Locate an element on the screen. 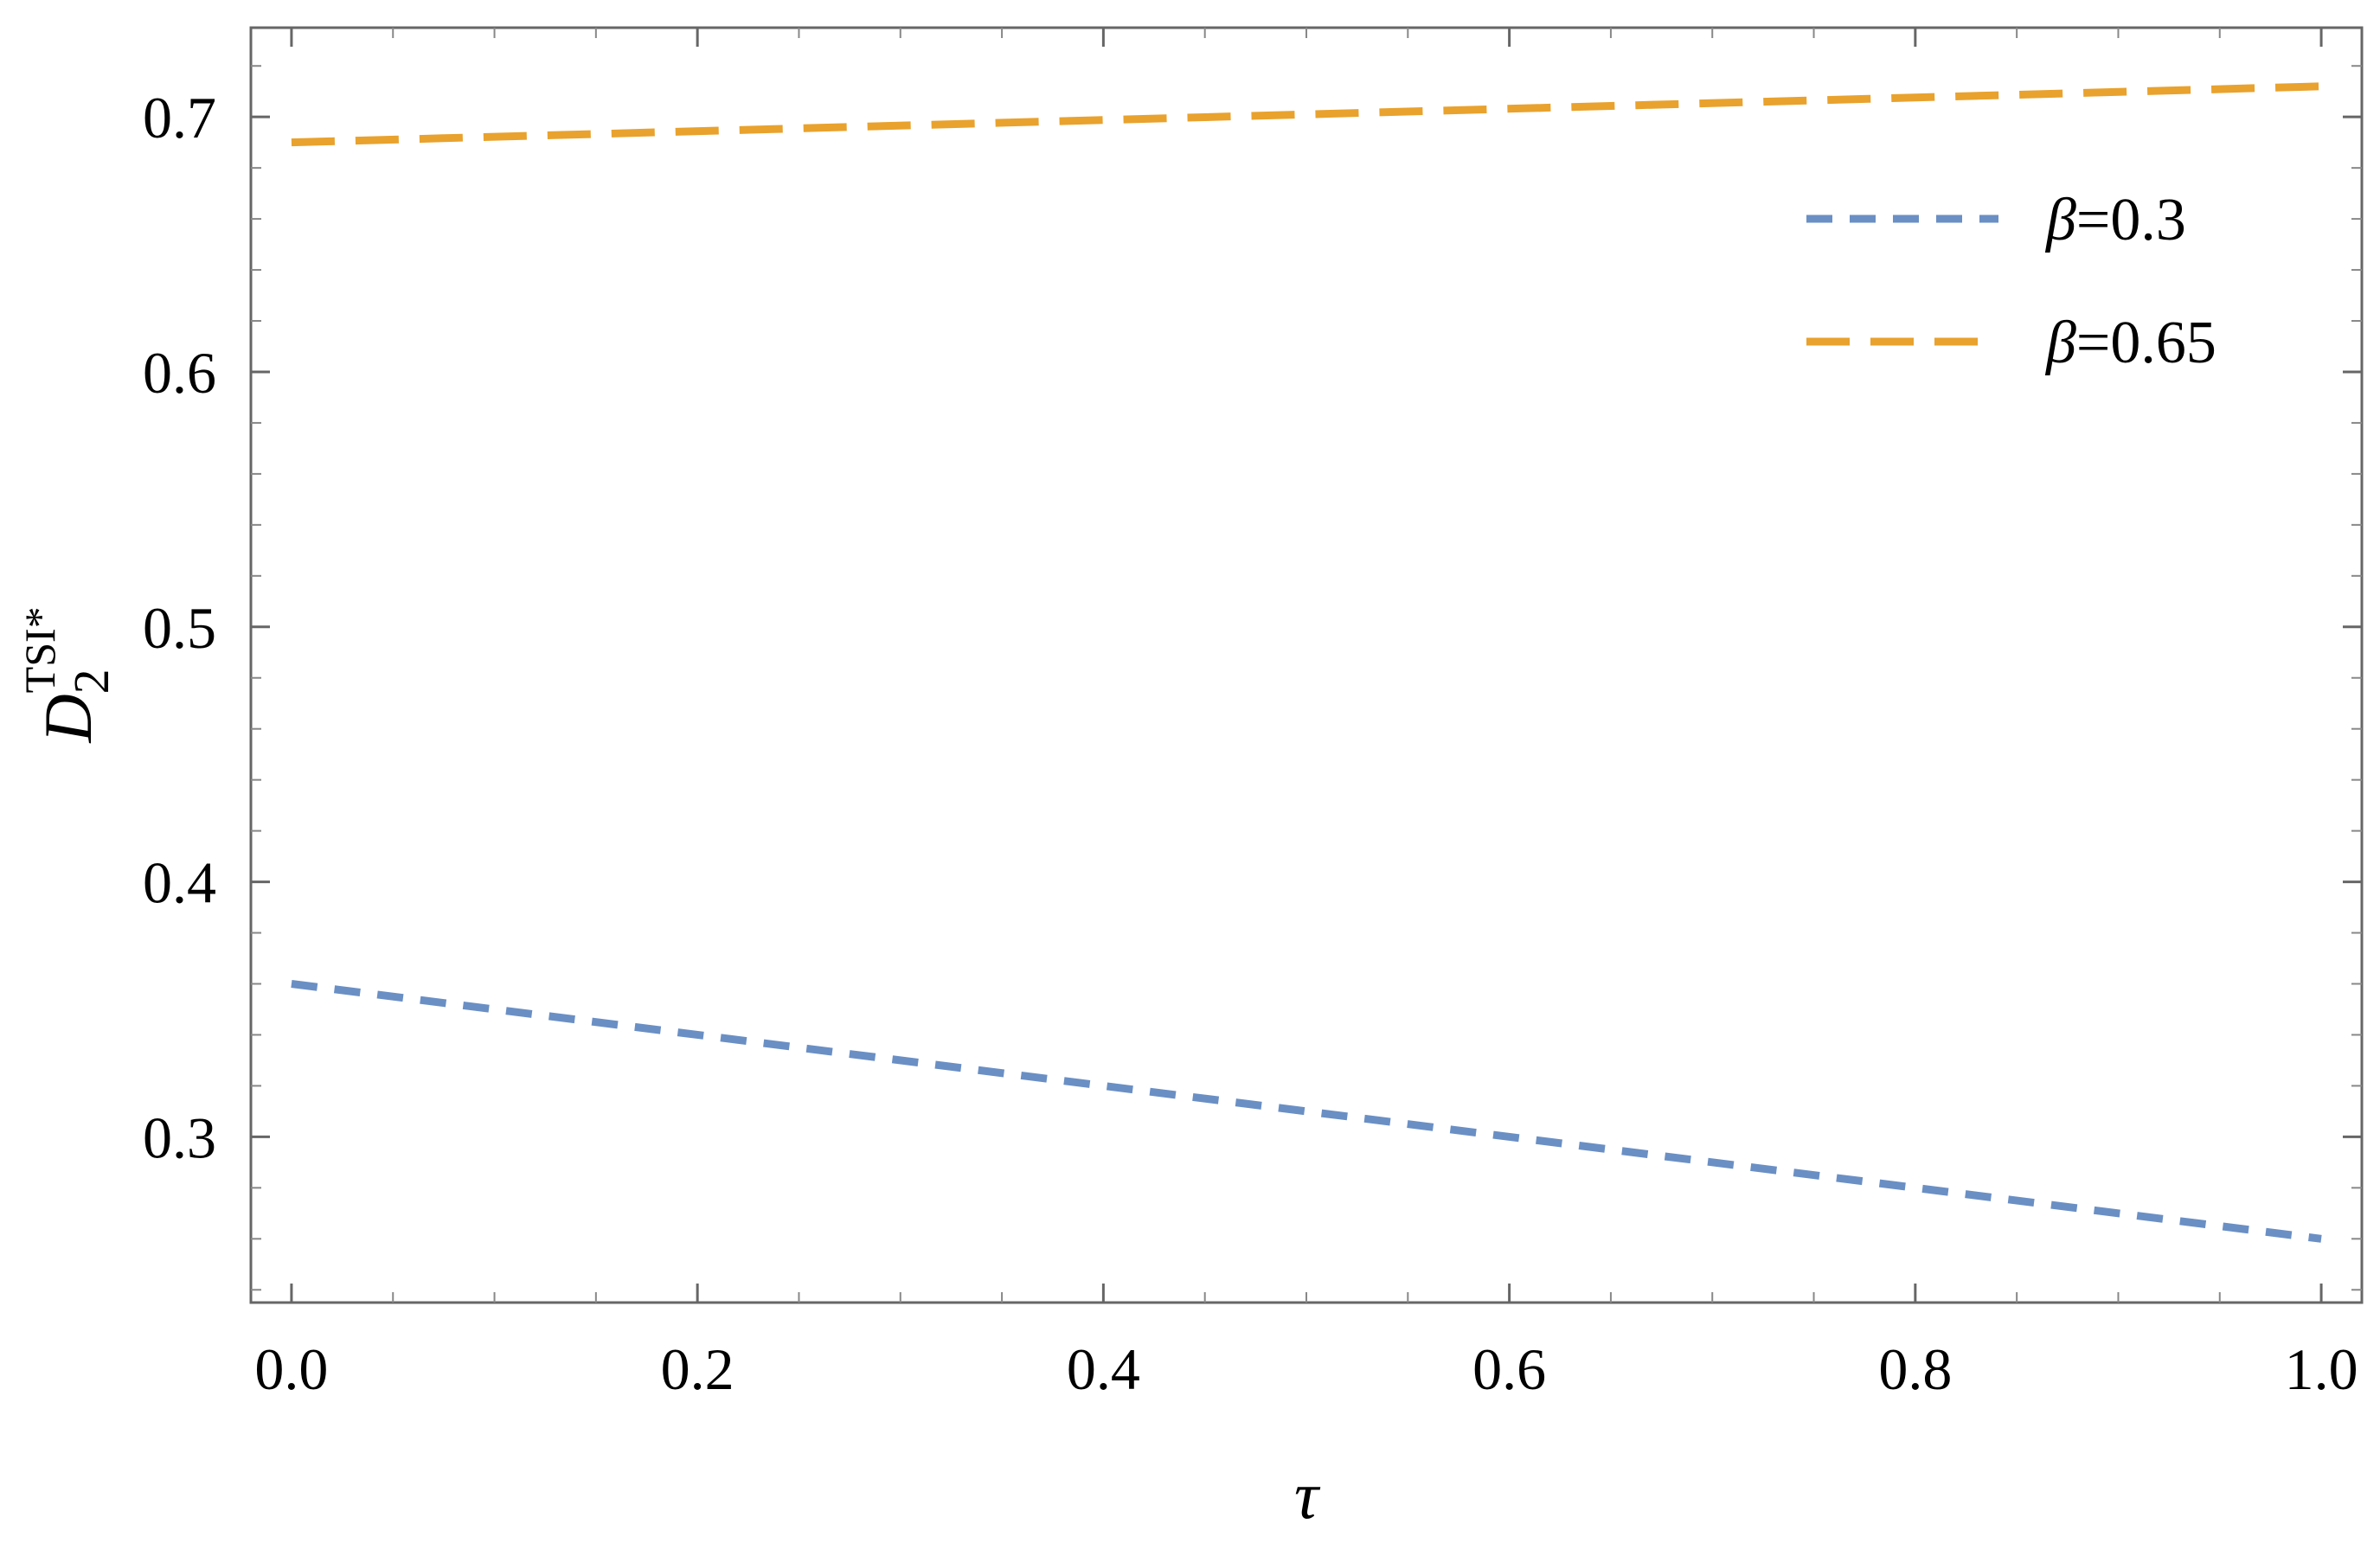  y-tick-label: 0.6 is located at coordinates (179, 373).